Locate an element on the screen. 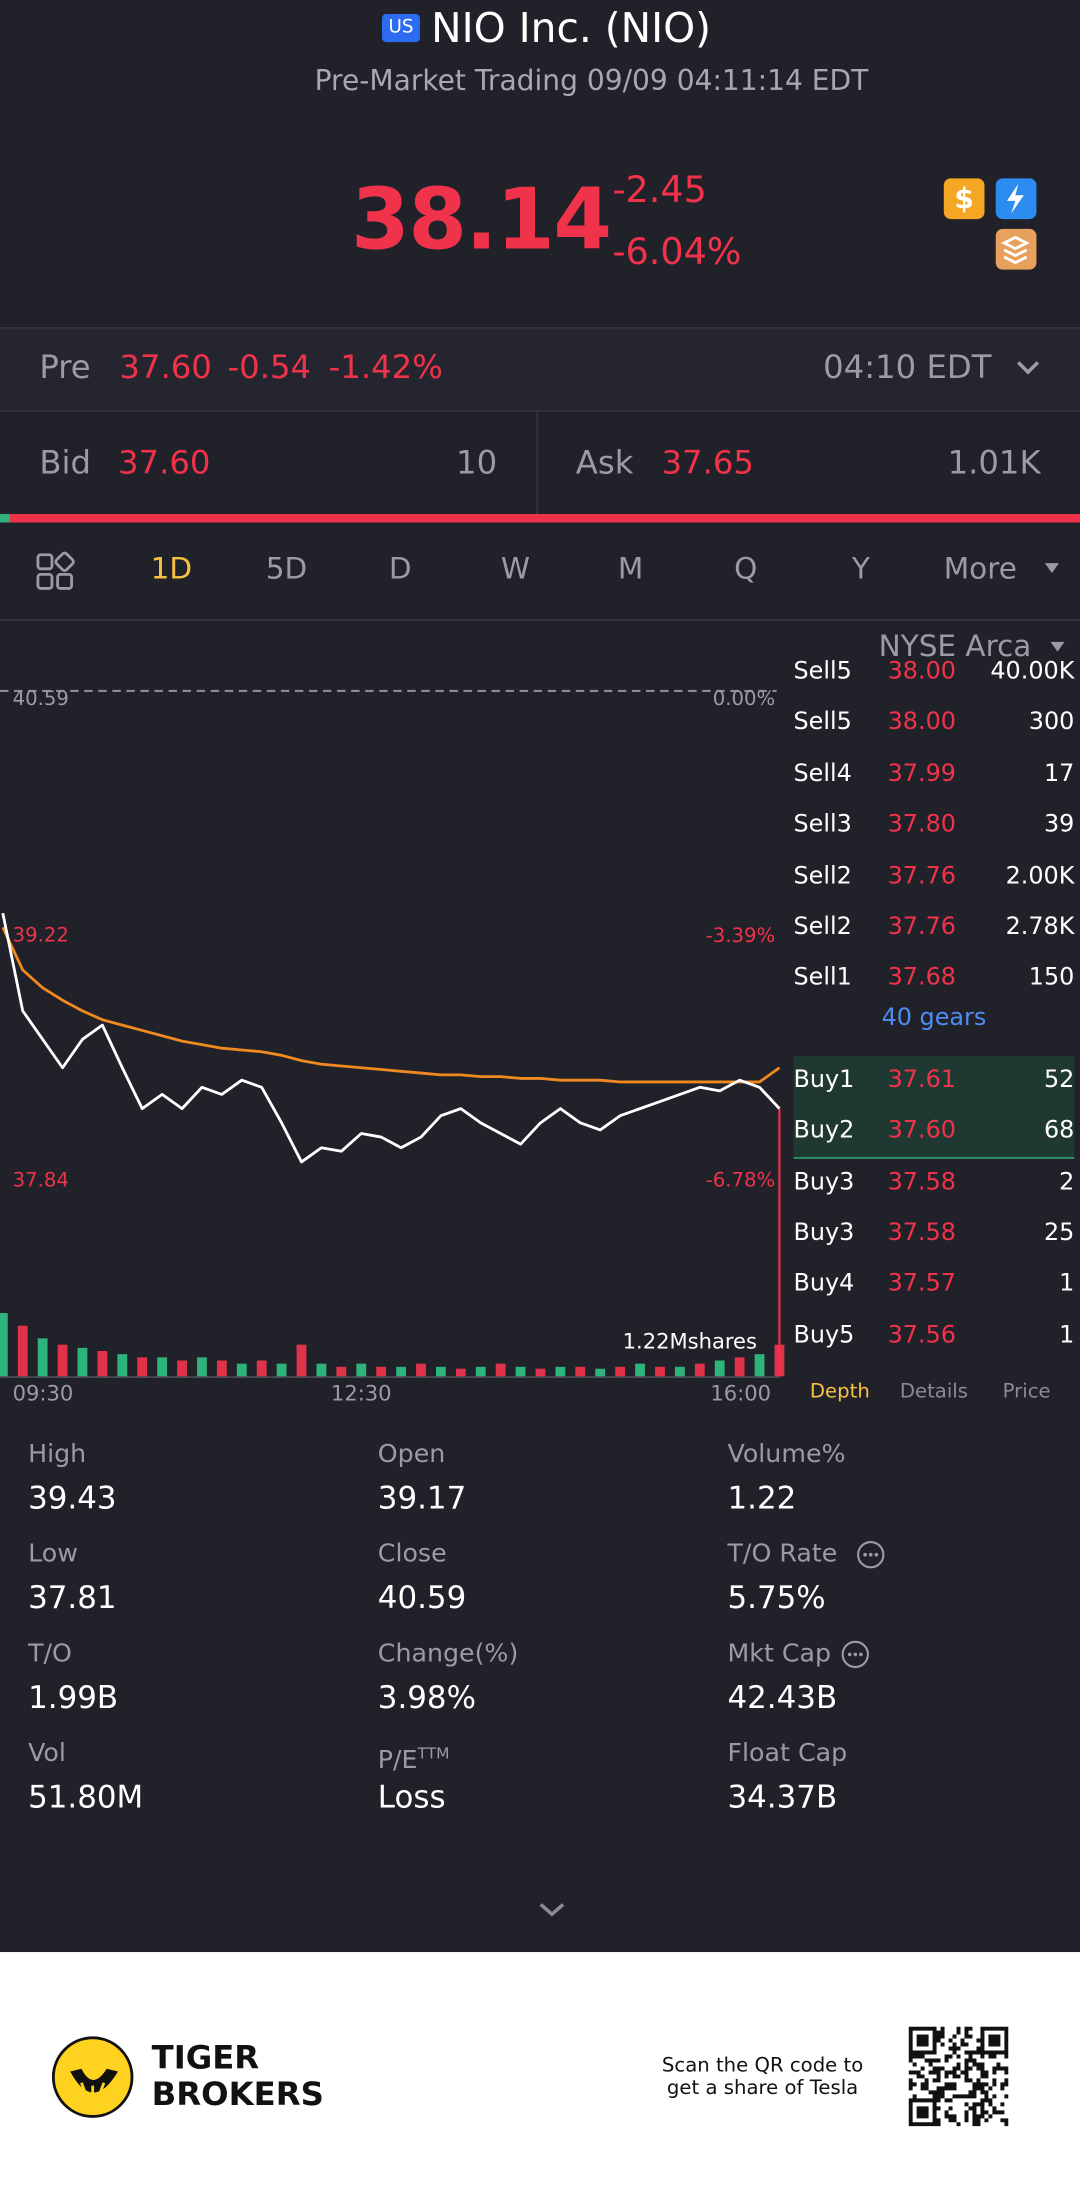 The height and width of the screenshot is (2203, 1080). stat-value: 5.75% is located at coordinates (776, 1598).